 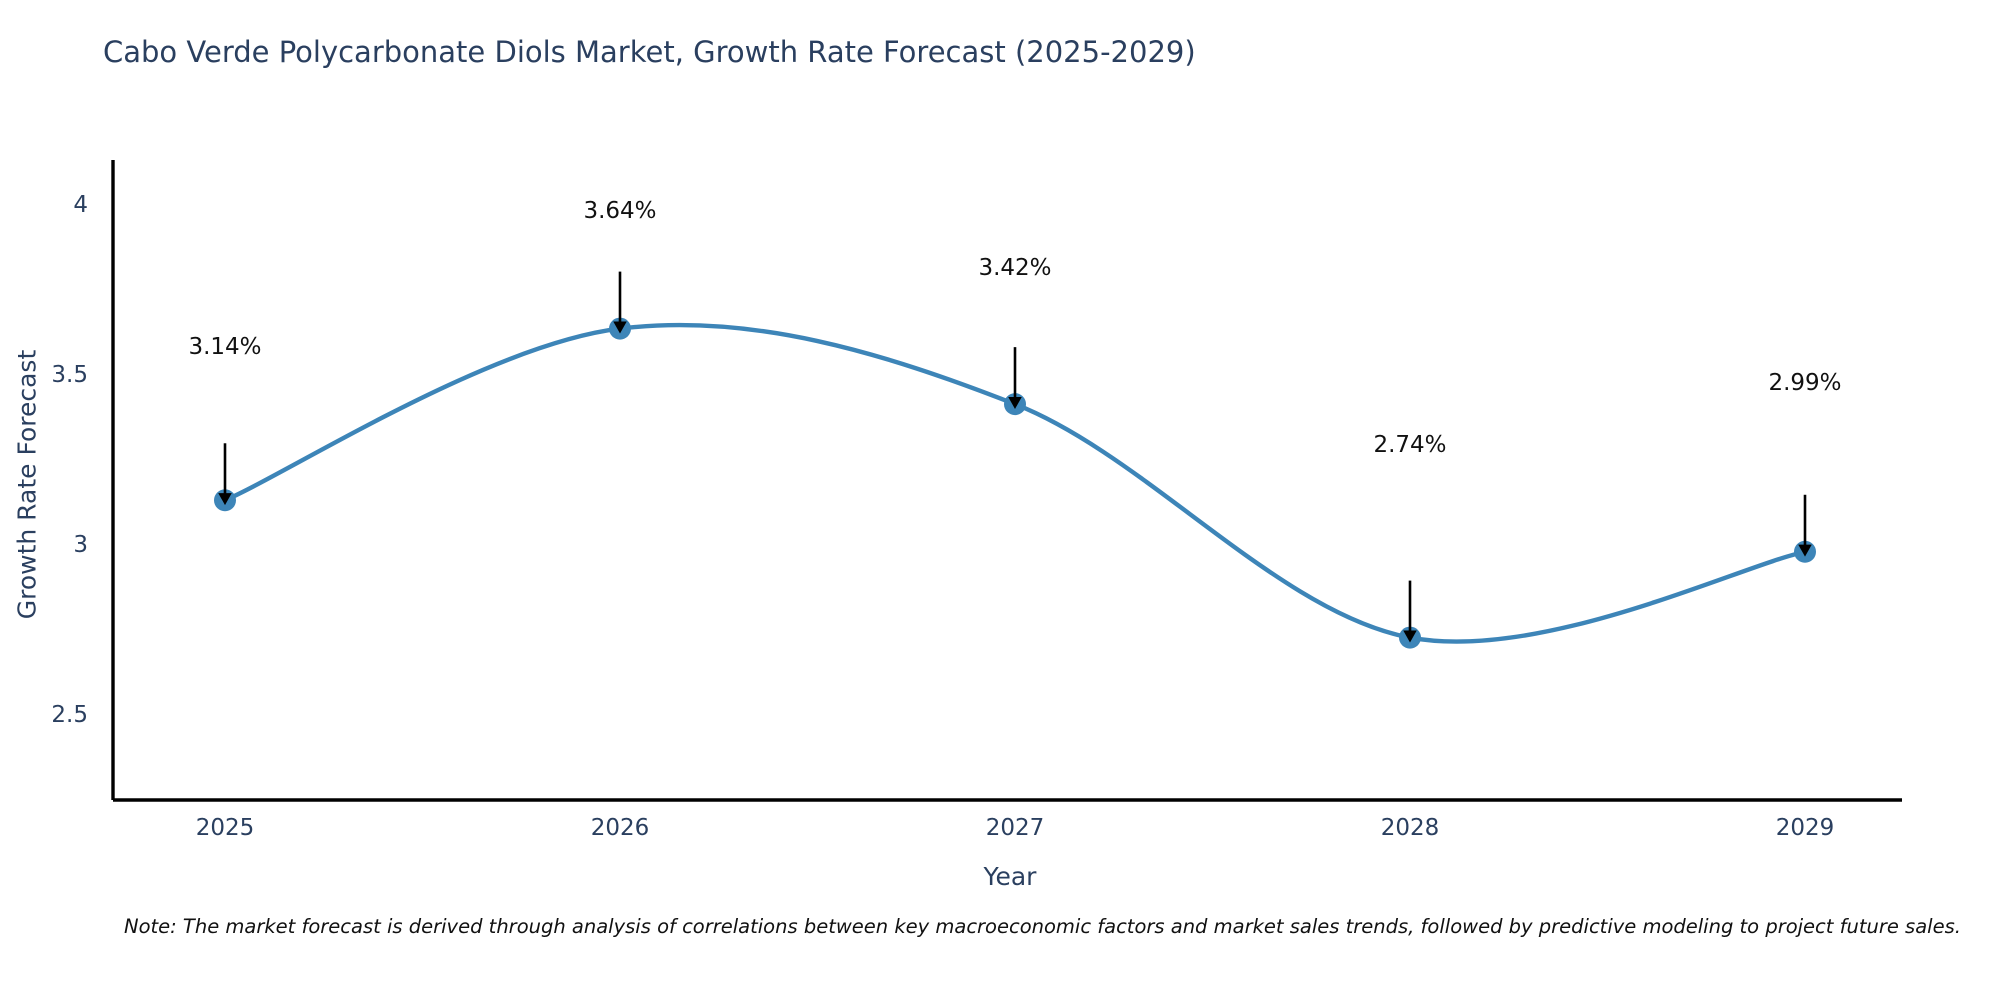 What do you see at coordinates (1015, 268) in the screenshot?
I see `point-label-2027: 3.42%` at bounding box center [1015, 268].